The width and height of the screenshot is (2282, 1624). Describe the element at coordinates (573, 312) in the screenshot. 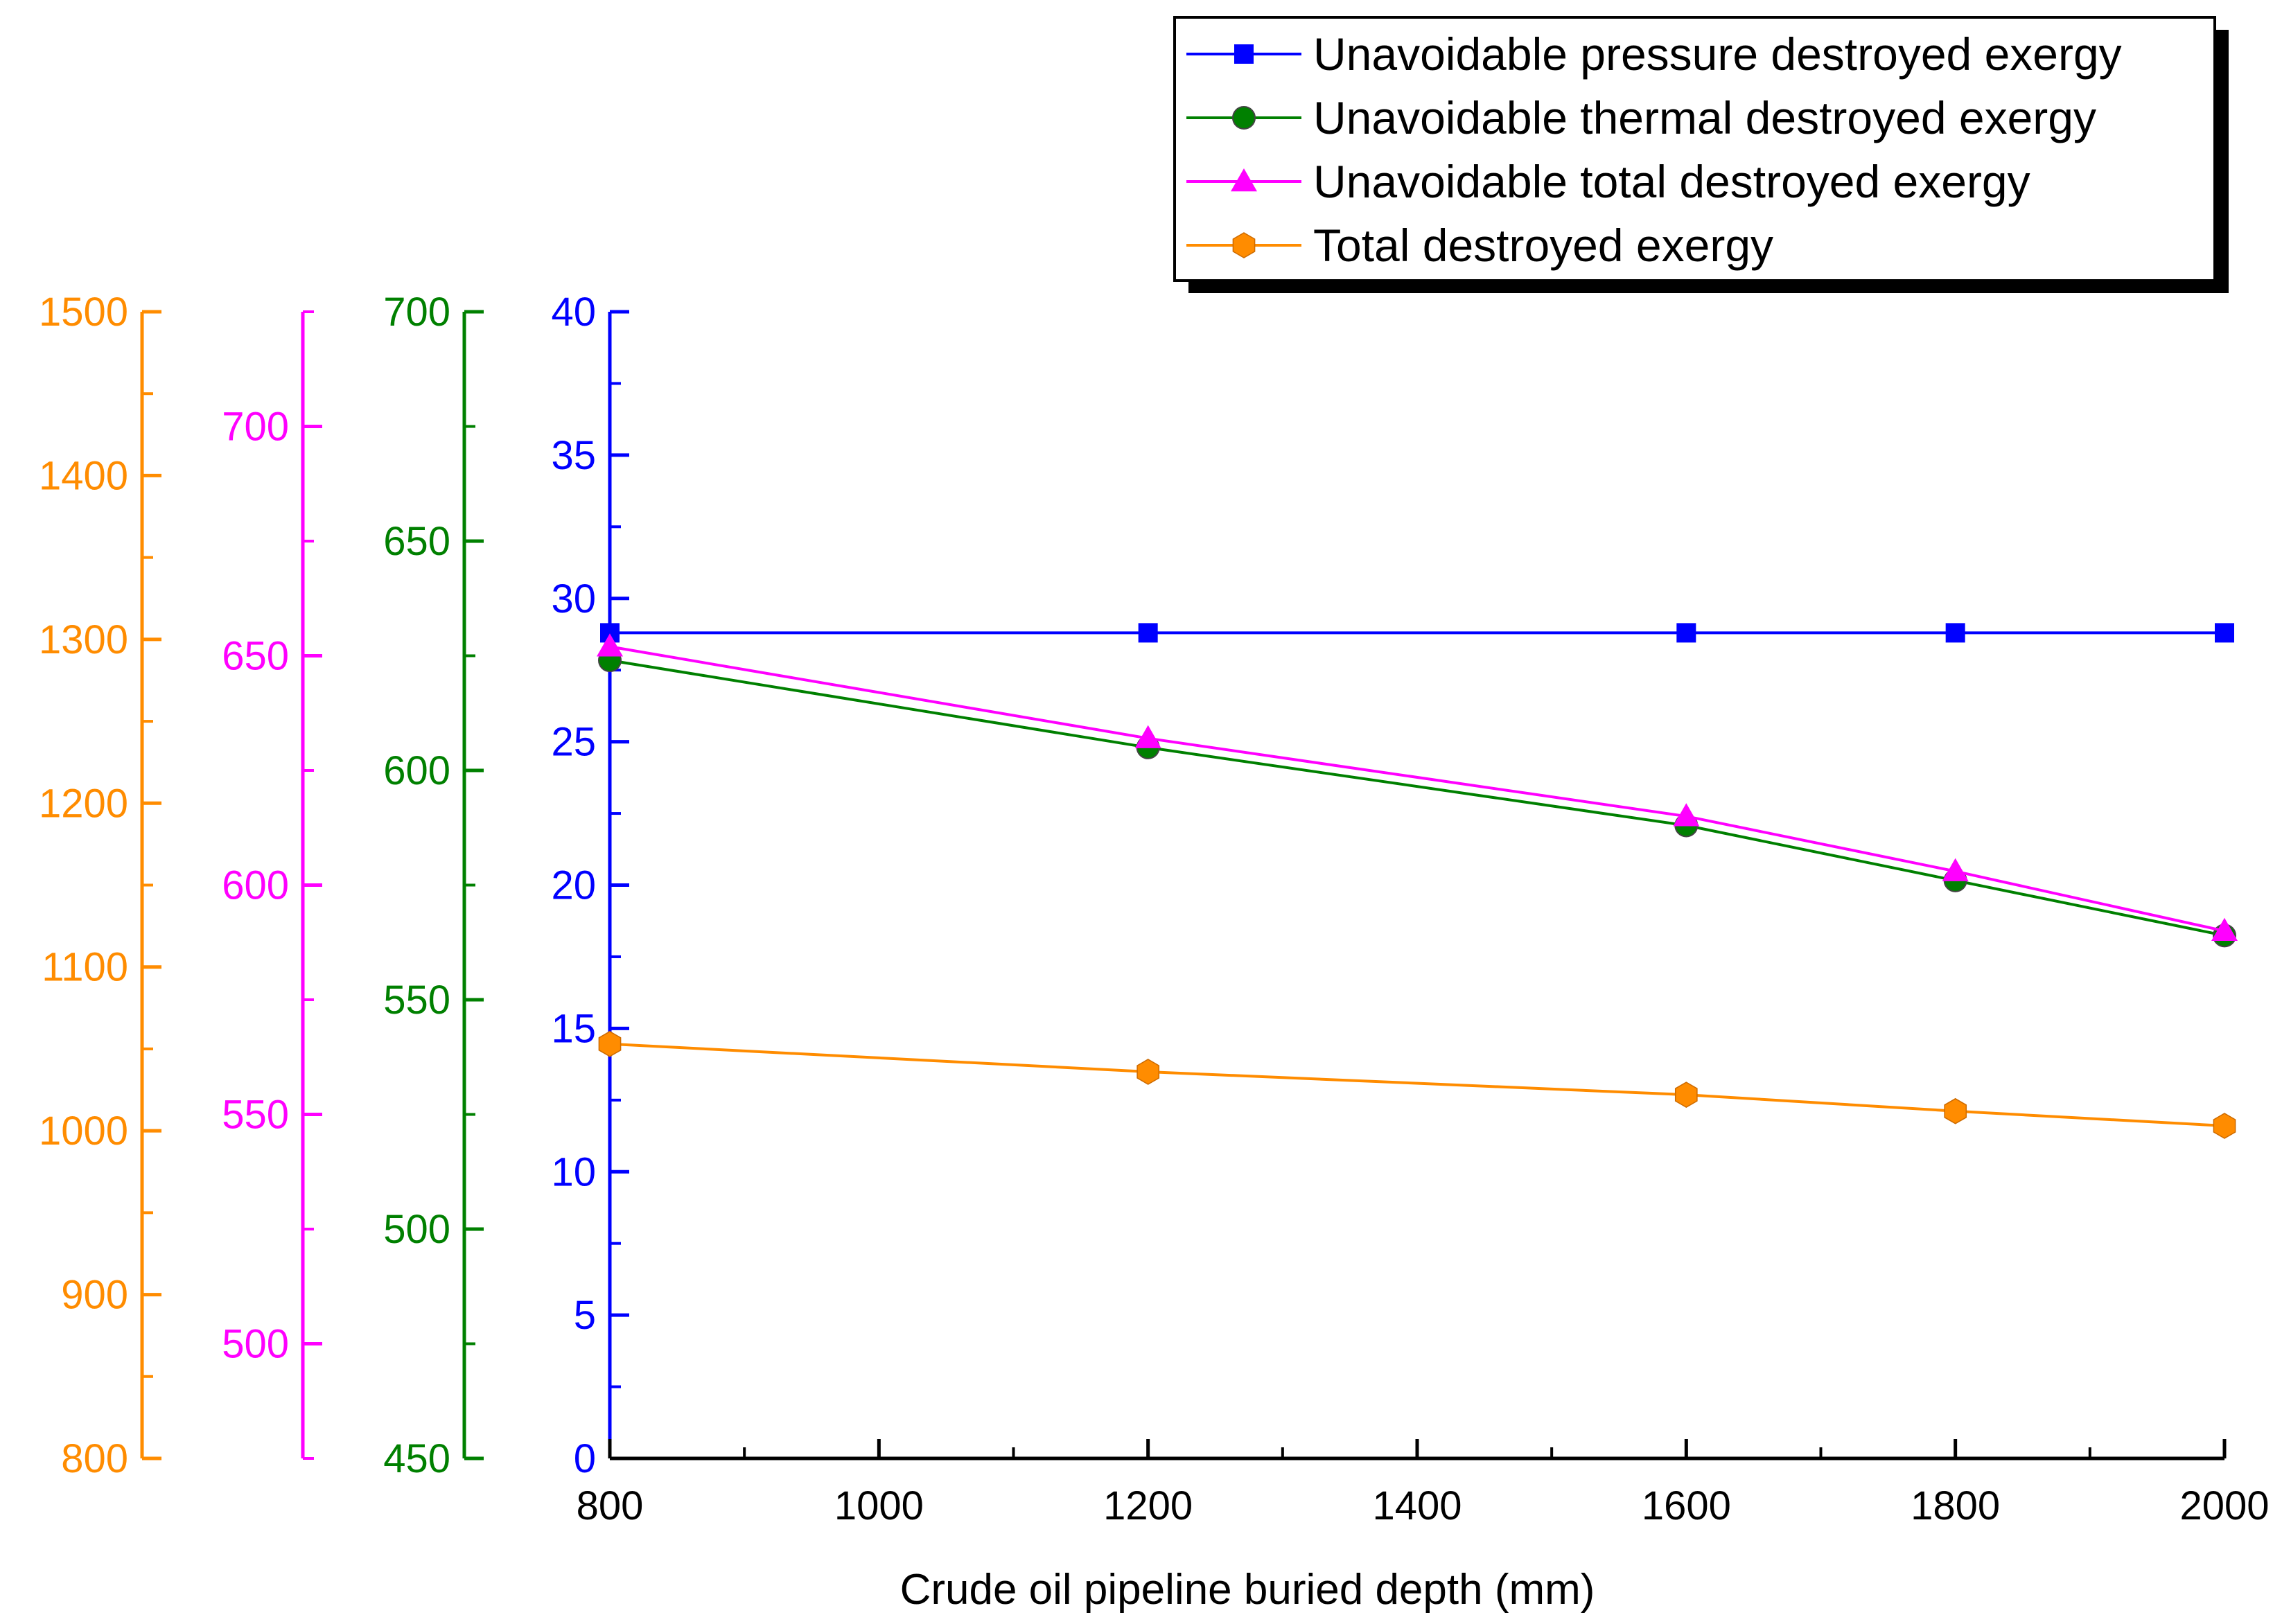

I see `y-tick-label-pressure: 40` at that location.